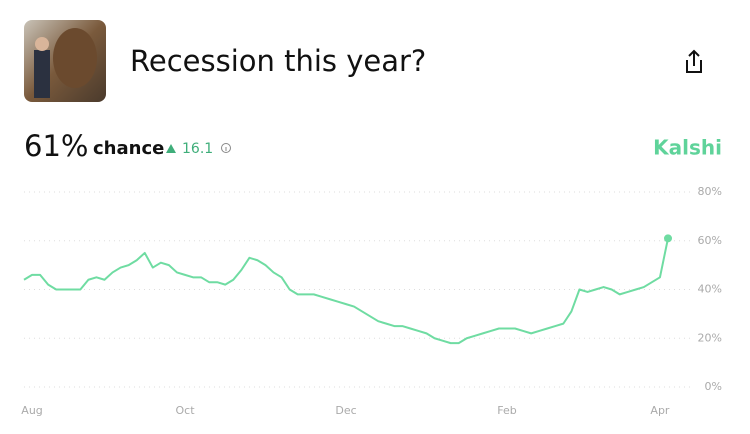 This screenshot has height=434, width=750. What do you see at coordinates (687, 148) in the screenshot?
I see `brand: Kalshi` at bounding box center [687, 148].